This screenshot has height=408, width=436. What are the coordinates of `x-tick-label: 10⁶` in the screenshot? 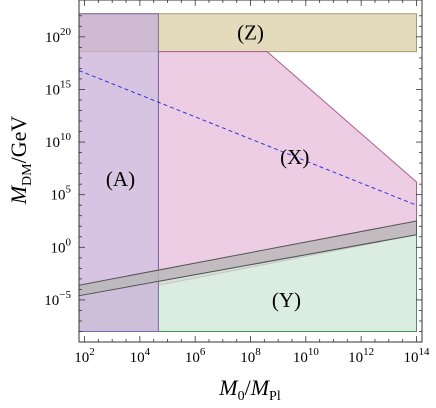 It's located at (195, 356).